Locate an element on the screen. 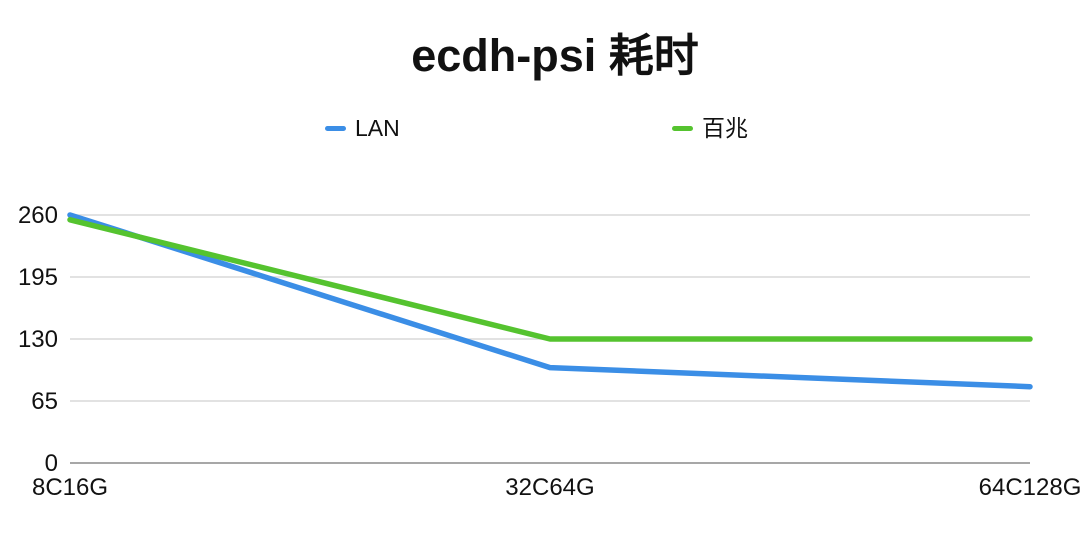  legend-item-LAN: LAN is located at coordinates (362, 128).